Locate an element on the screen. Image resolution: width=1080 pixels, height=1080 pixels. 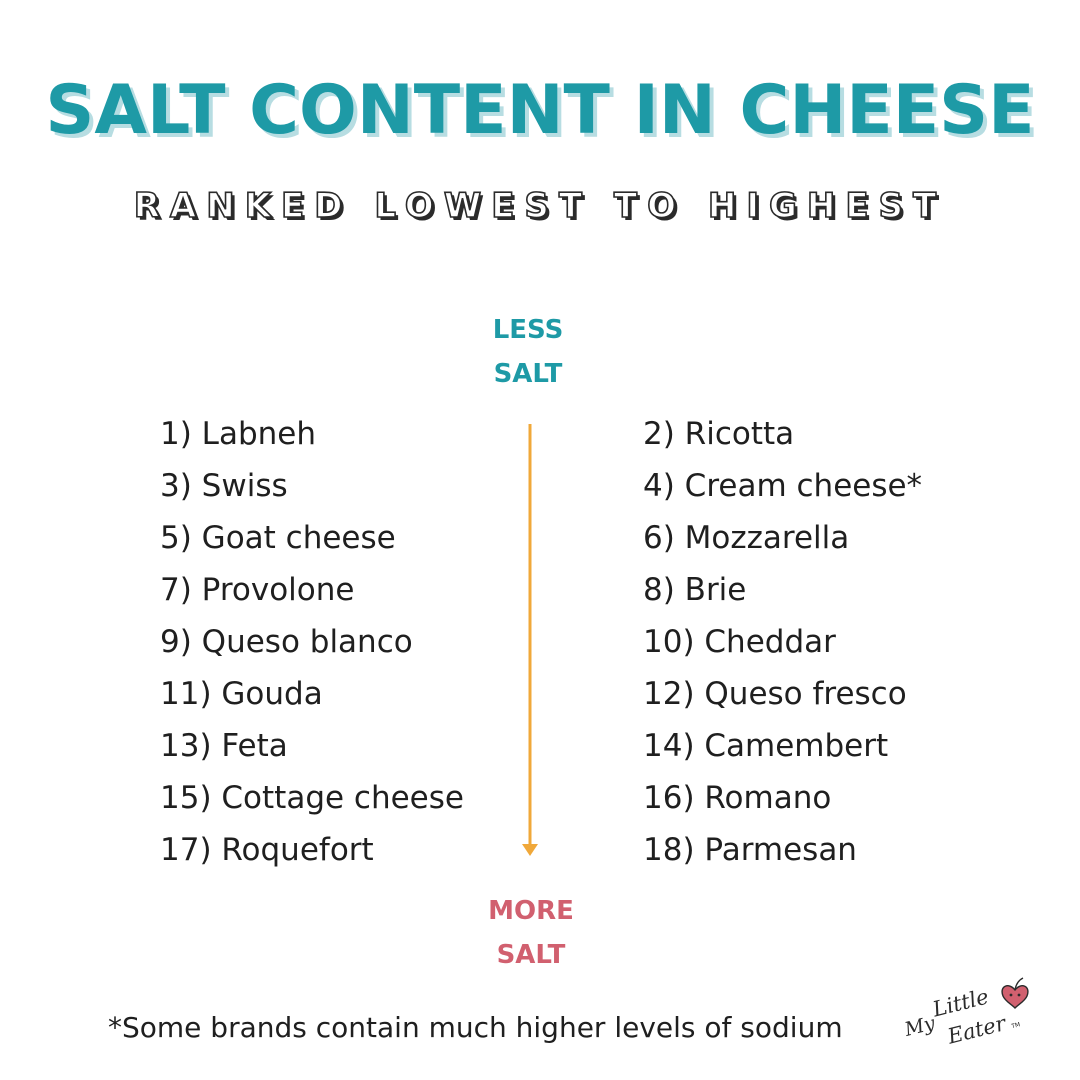
list-item: 11) Gouda is located at coordinates (241, 694).